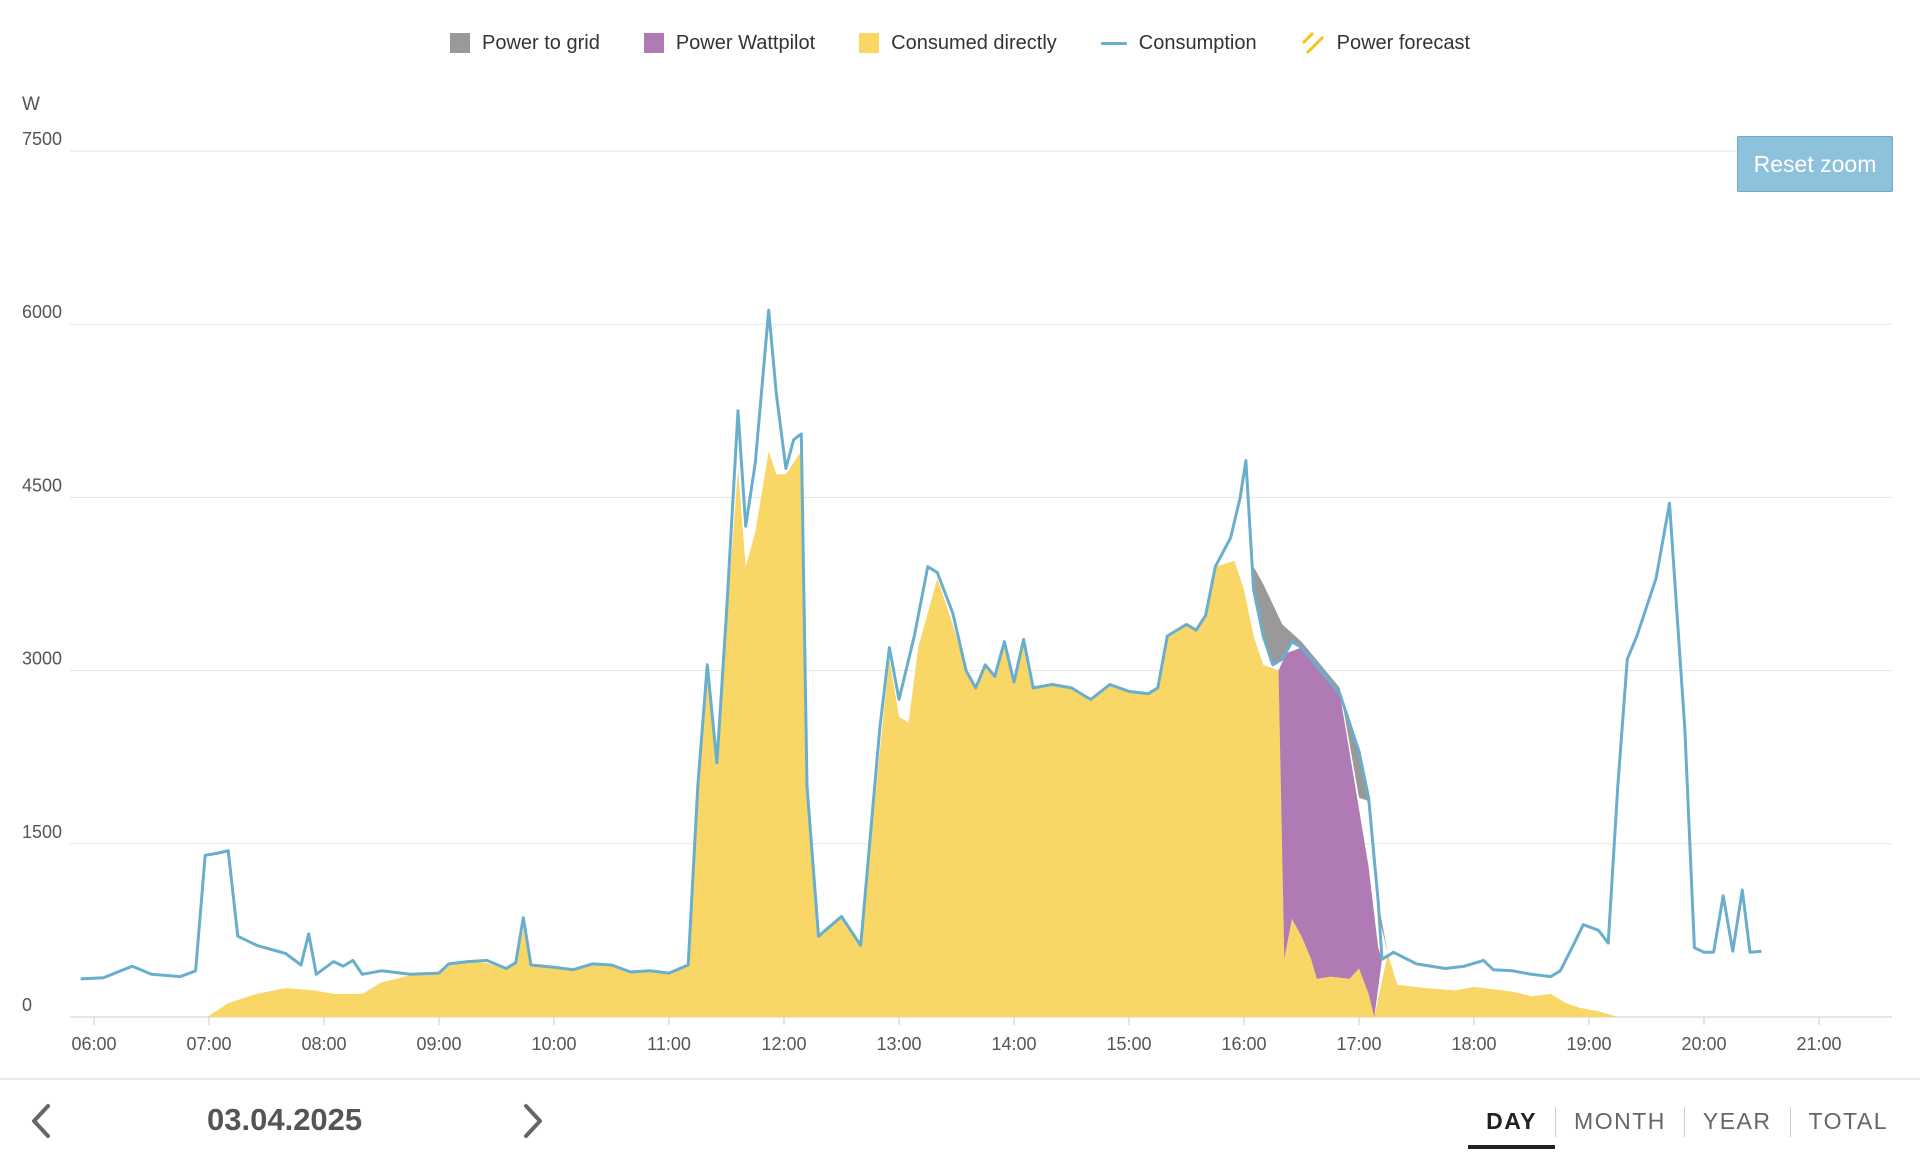 The image size is (1920, 1160). Describe the element at coordinates (1243, 1044) in the screenshot. I see `x-tick-label: 16:00` at that location.